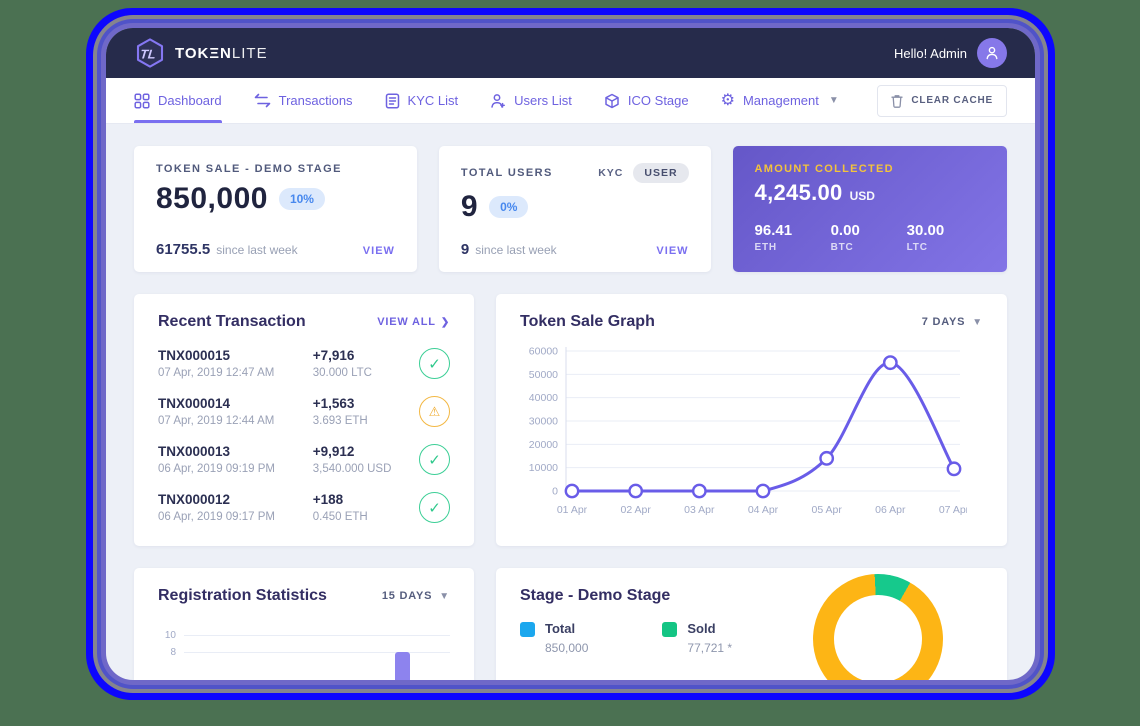  I want to click on user-avatar, so click(992, 53).